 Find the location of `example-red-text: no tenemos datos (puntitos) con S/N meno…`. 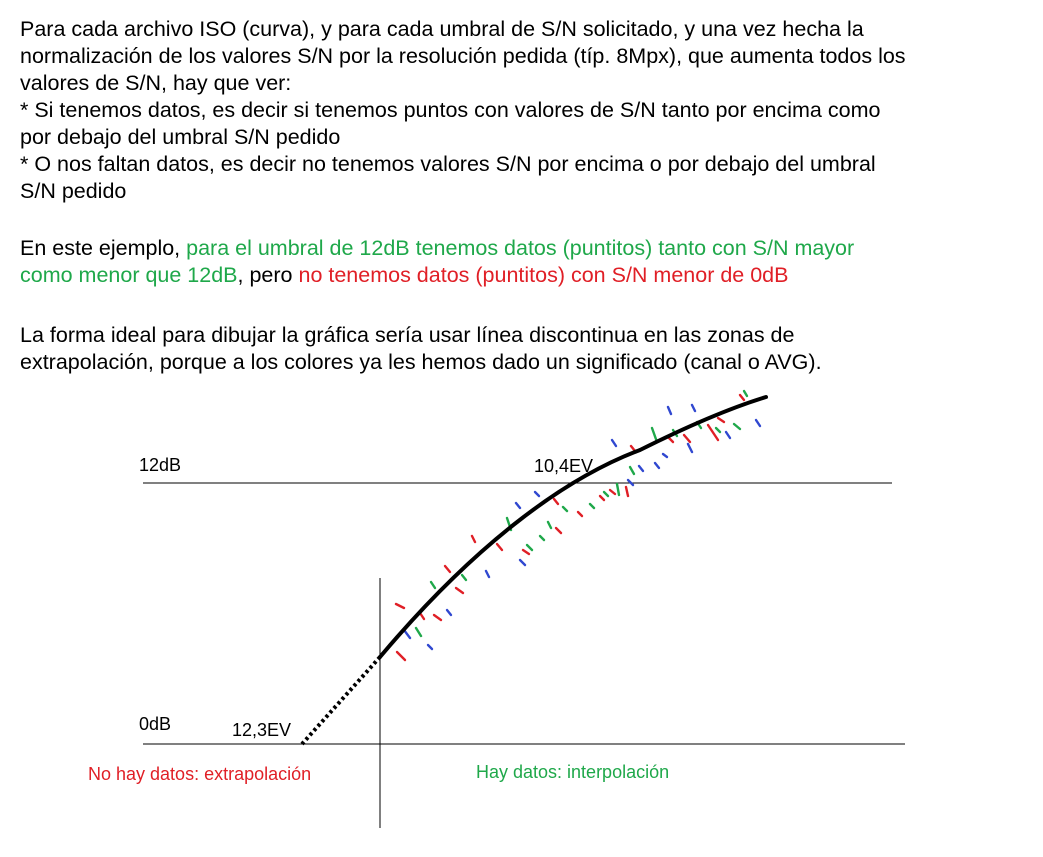

example-red-text: no tenemos datos (puntitos) con S/N meno… is located at coordinates (543, 275).